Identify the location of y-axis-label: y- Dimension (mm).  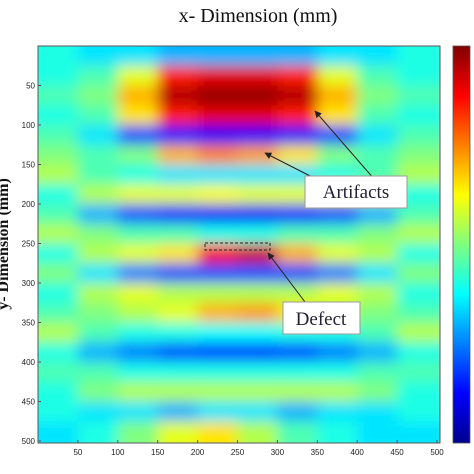
(6, 244).